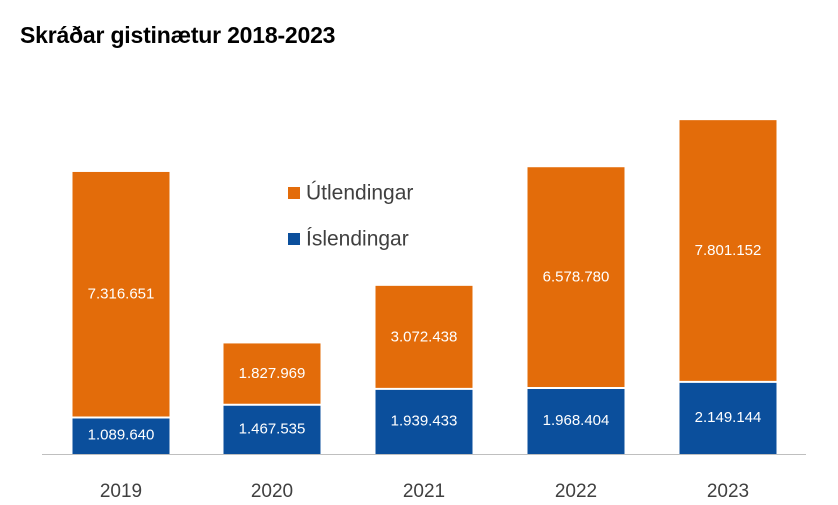 The image size is (838, 505). I want to click on bar-utlendingar-2021, so click(424, 337).